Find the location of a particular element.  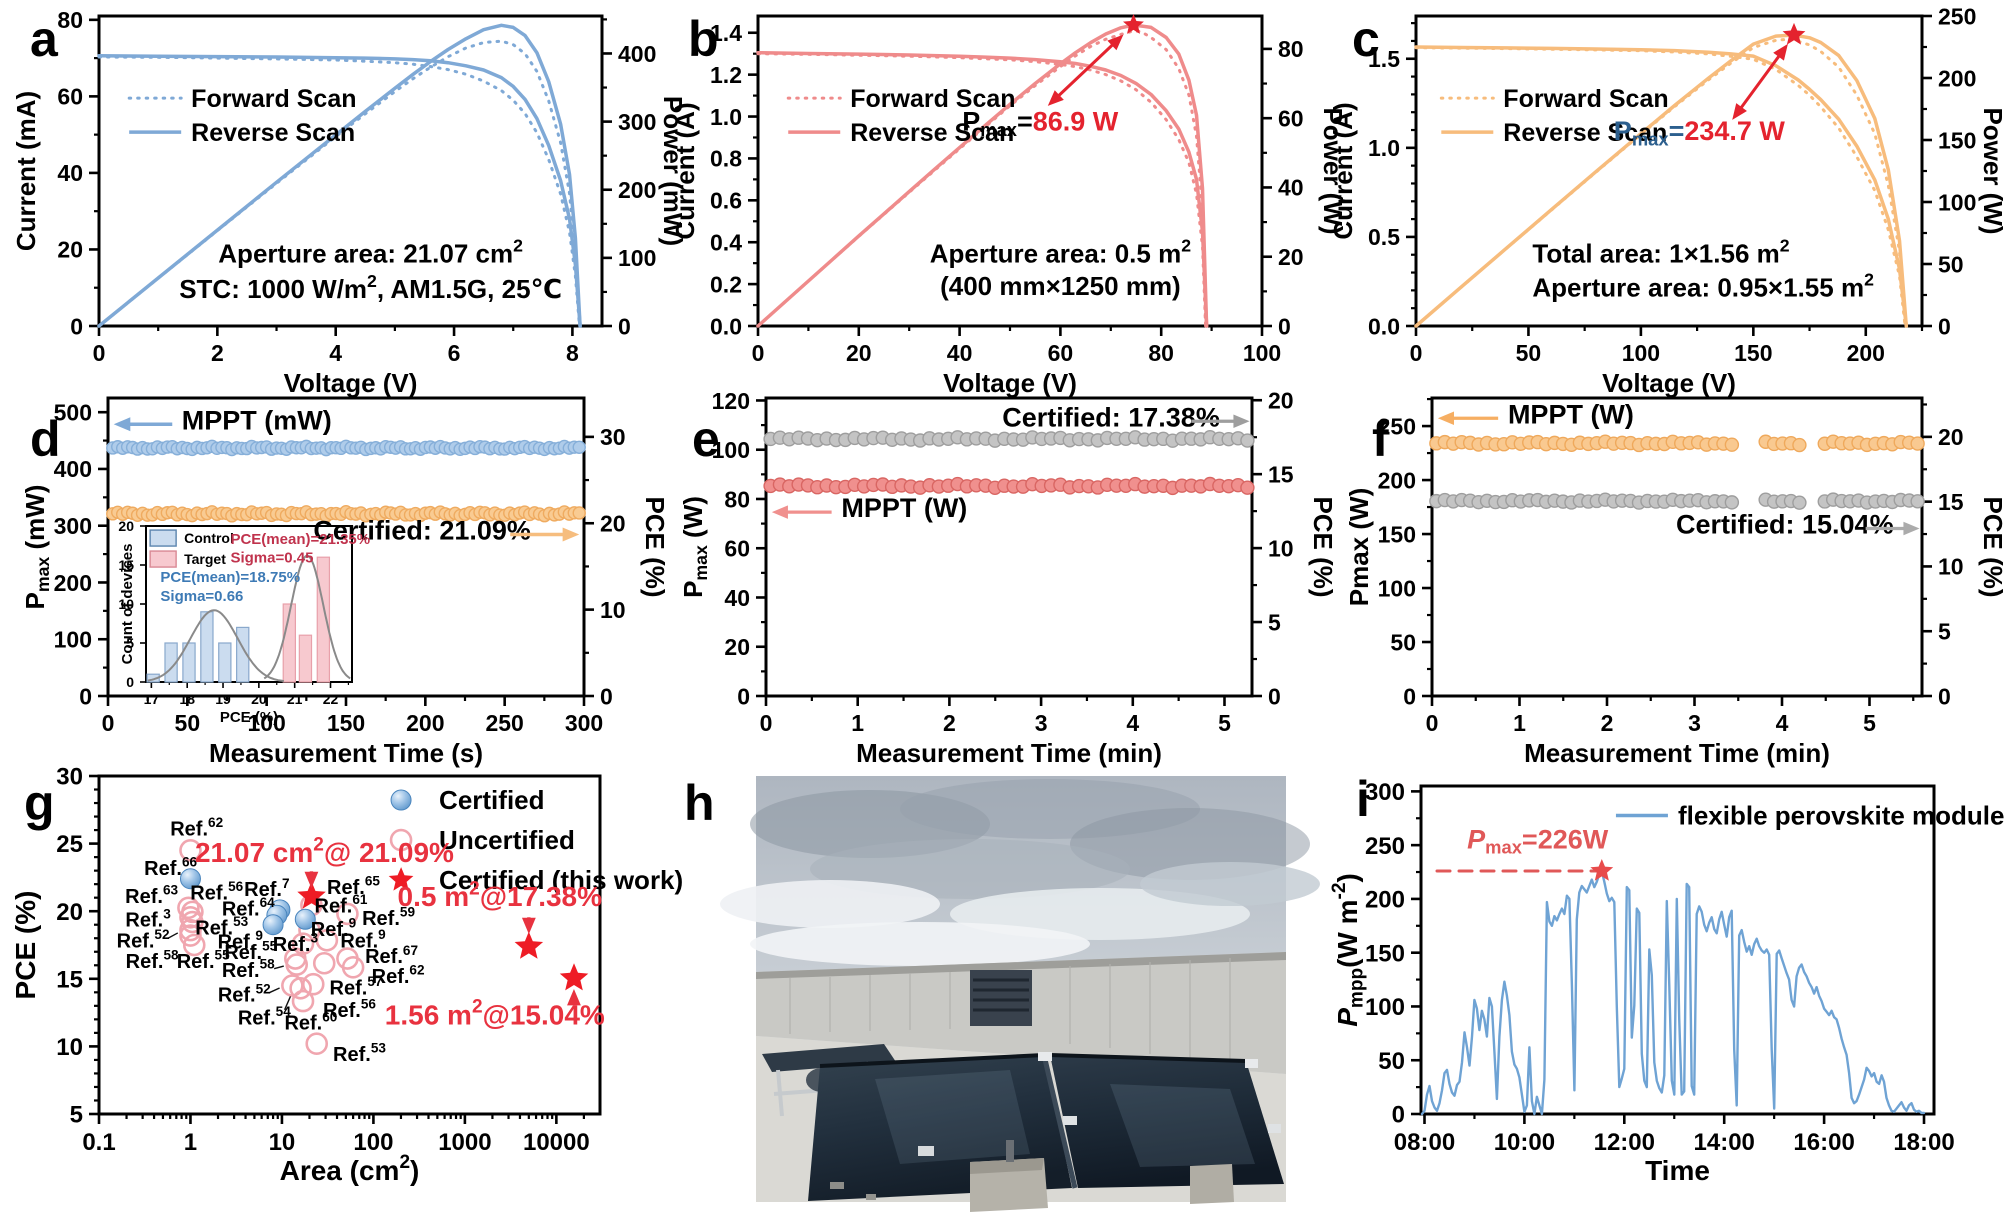

svg-text: 18 is located at coordinates (187, 699).